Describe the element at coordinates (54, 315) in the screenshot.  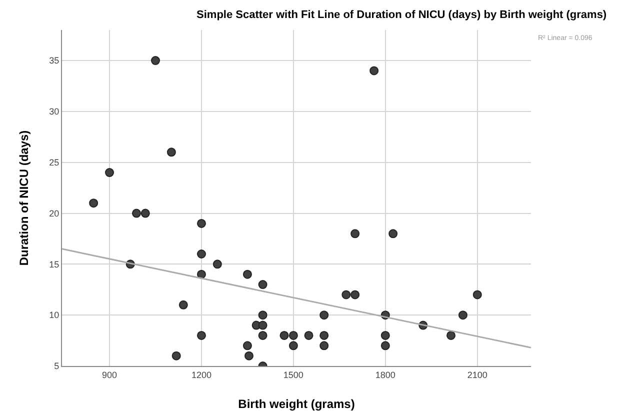
I see `y-tick-label: 10` at that location.